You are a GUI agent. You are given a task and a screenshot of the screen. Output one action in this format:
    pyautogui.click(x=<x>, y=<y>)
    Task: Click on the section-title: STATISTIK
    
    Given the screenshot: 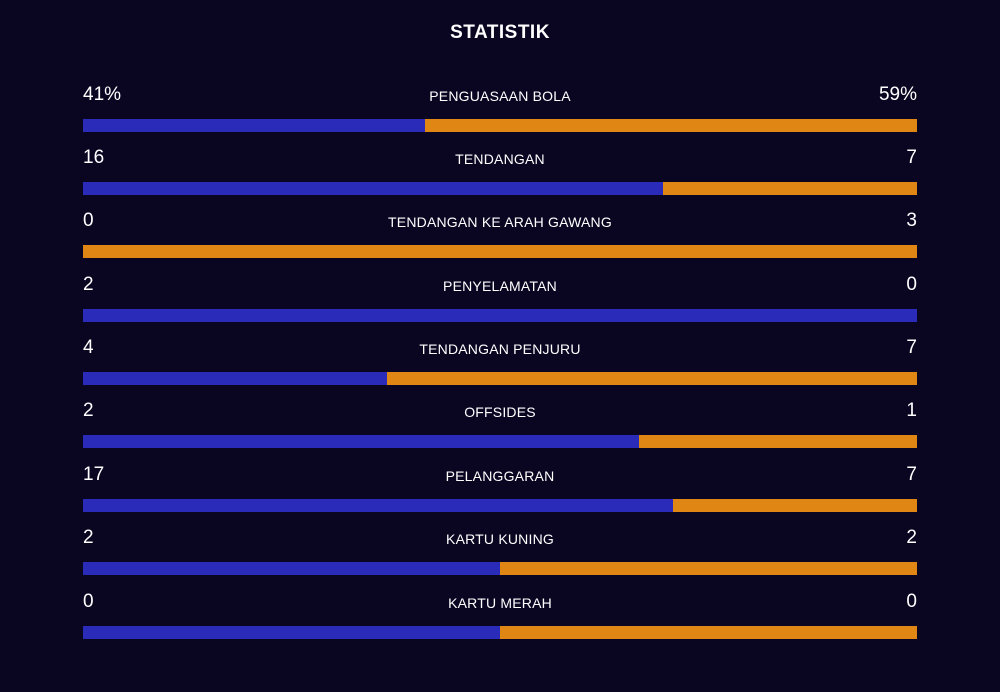 What is the action you would take?
    pyautogui.click(x=500, y=32)
    